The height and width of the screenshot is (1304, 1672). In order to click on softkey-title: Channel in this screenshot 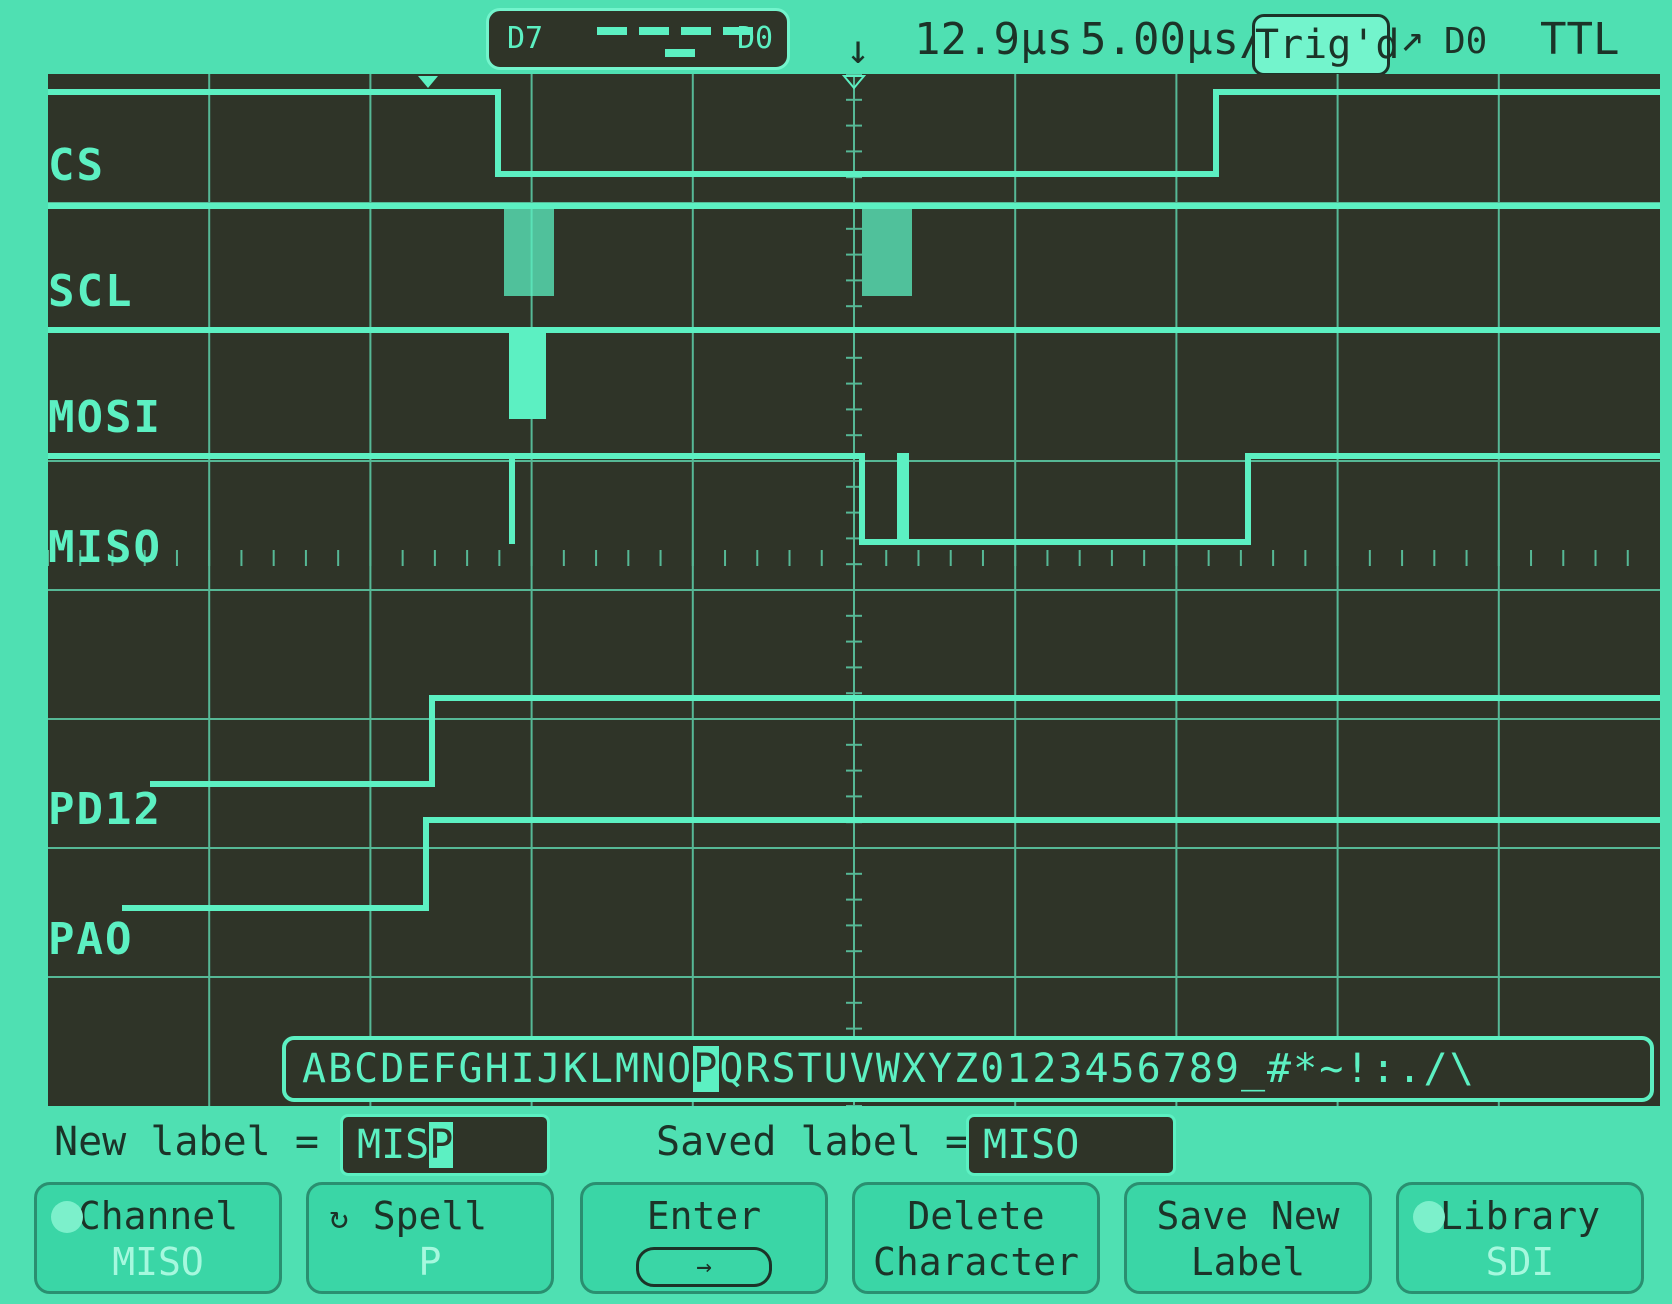, I will do `click(158, 1216)`.